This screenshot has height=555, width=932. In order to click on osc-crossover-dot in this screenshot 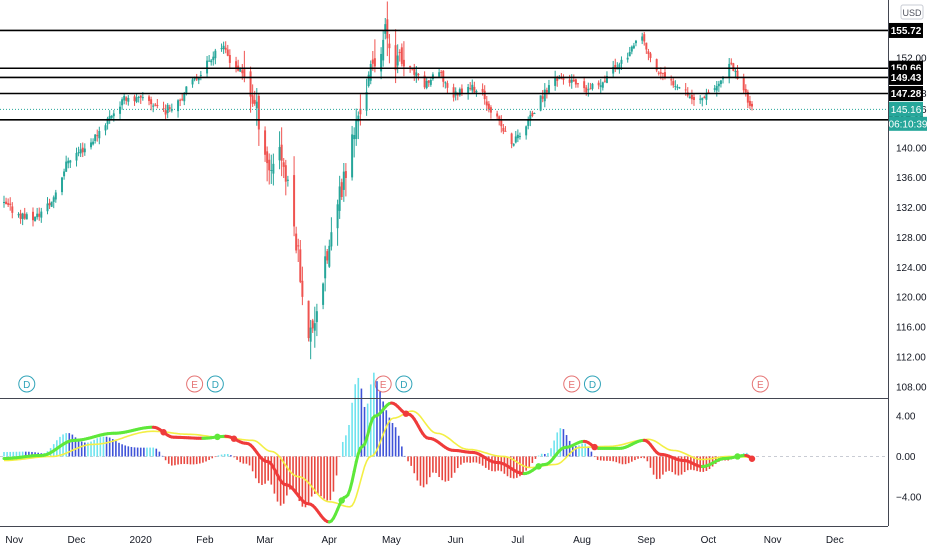, I will do `click(752, 459)`.